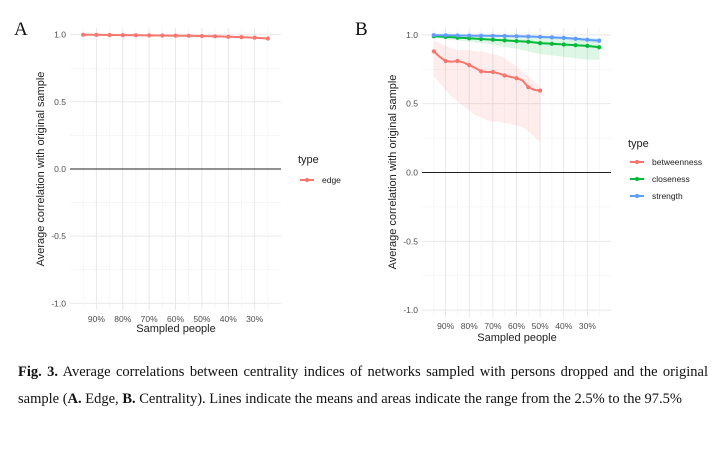 The height and width of the screenshot is (459, 724). What do you see at coordinates (677, 162) in the screenshot?
I see `legend-label-betweenness: betweenness` at bounding box center [677, 162].